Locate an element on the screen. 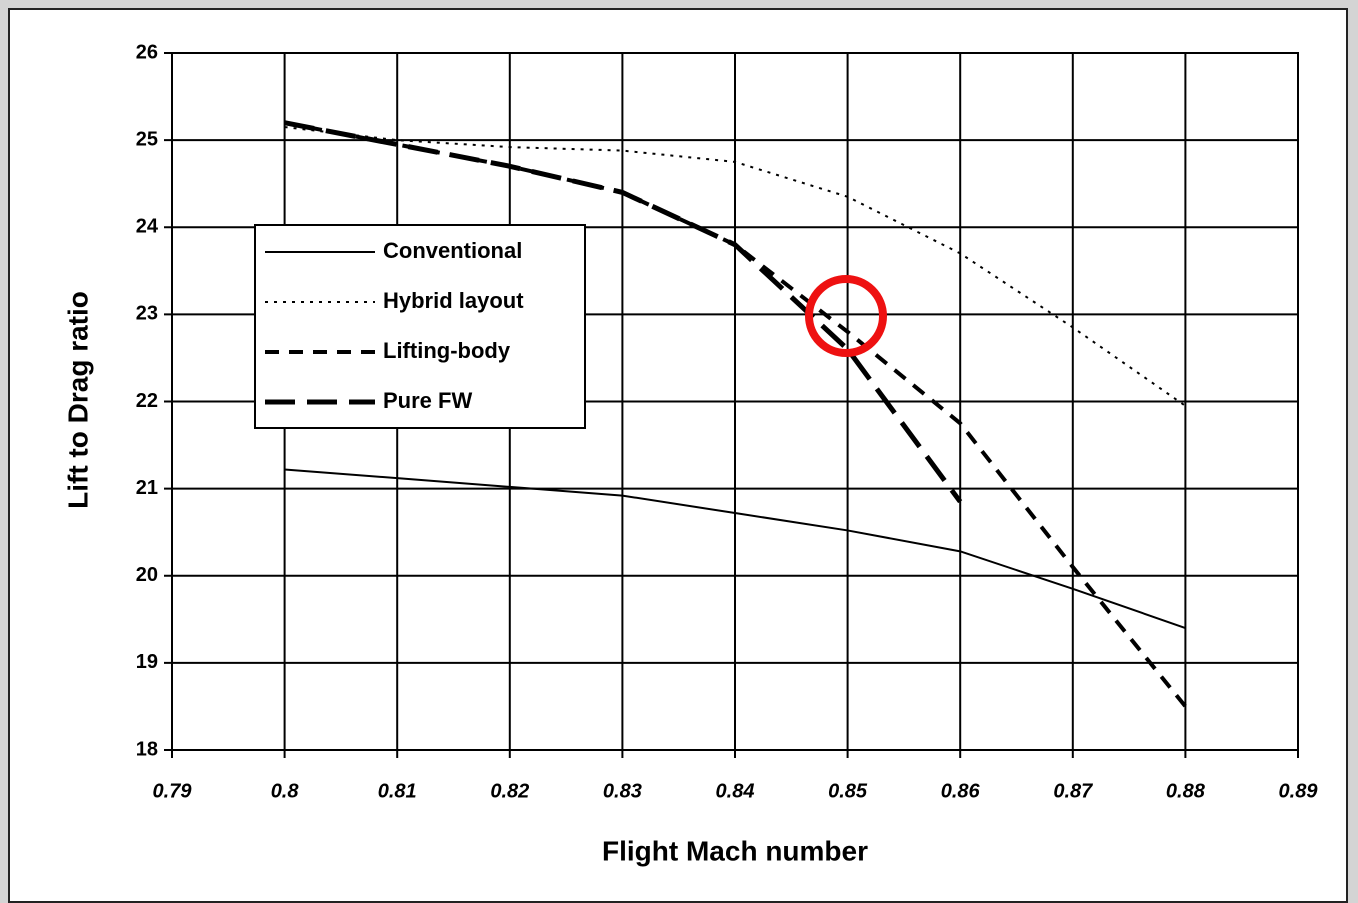 The width and height of the screenshot is (1358, 903). x-tick-label: 0.89 is located at coordinates (1299, 791).